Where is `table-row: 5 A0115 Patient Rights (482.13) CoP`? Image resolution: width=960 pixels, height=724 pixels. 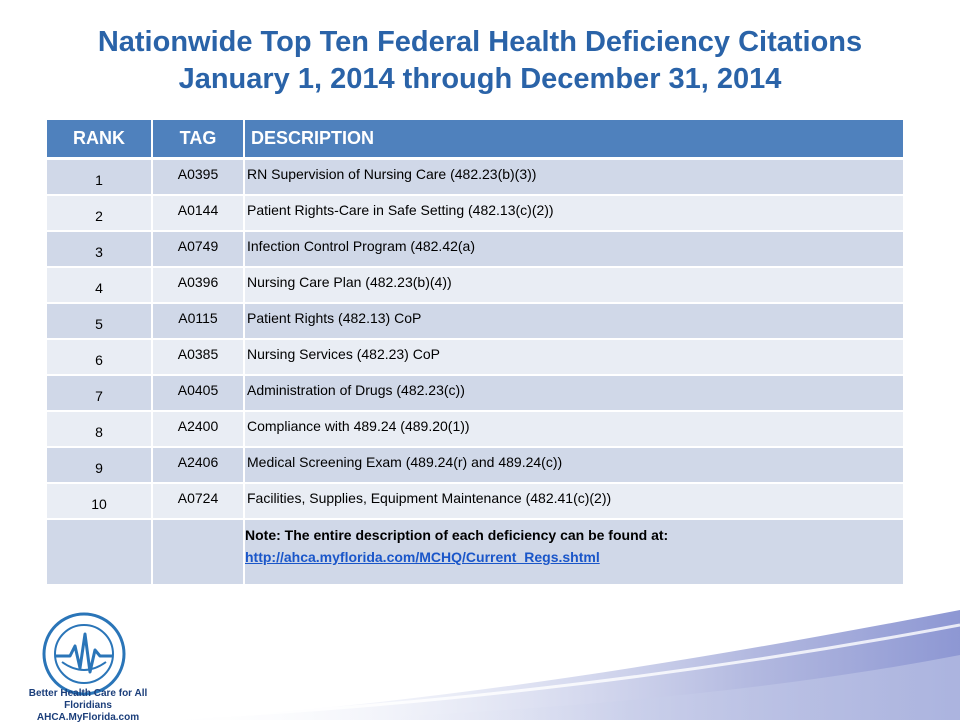
table-row: 5 A0115 Patient Rights (482.13) CoP is located at coordinates (475, 321).